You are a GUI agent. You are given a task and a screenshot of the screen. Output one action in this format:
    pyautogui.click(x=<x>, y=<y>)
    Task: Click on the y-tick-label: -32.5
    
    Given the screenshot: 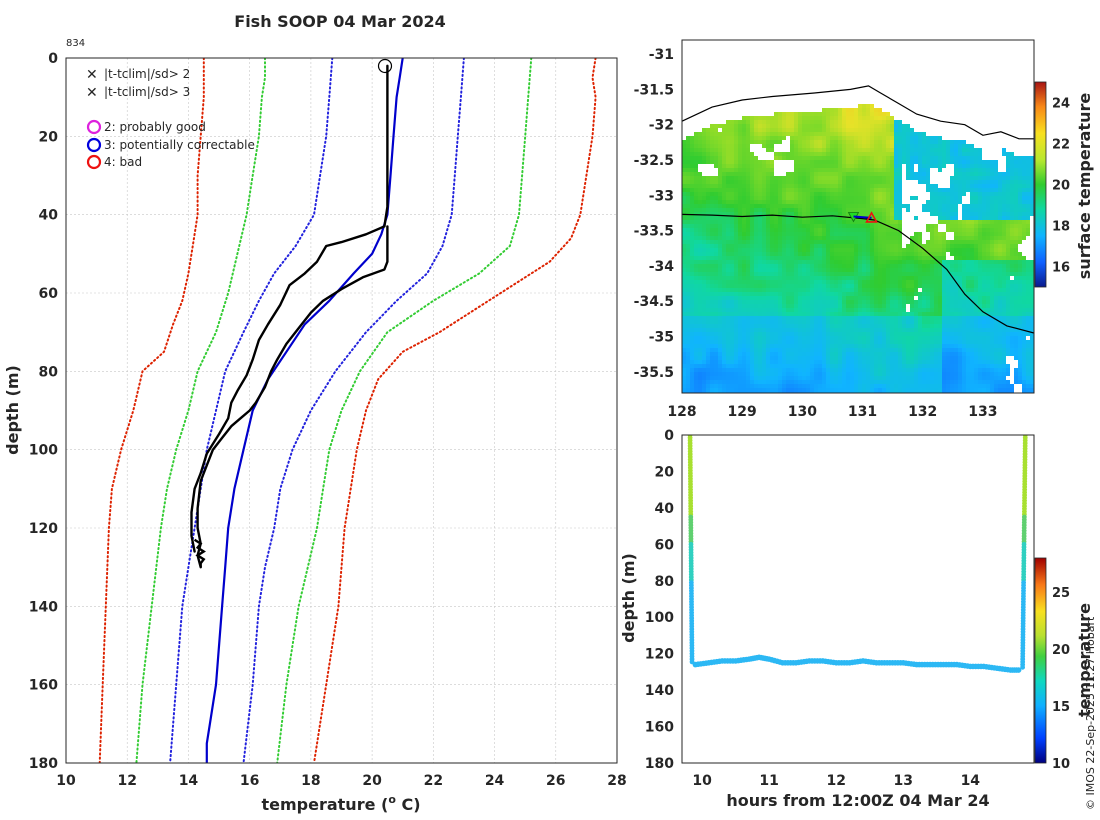 What is the action you would take?
    pyautogui.click(x=654, y=161)
    